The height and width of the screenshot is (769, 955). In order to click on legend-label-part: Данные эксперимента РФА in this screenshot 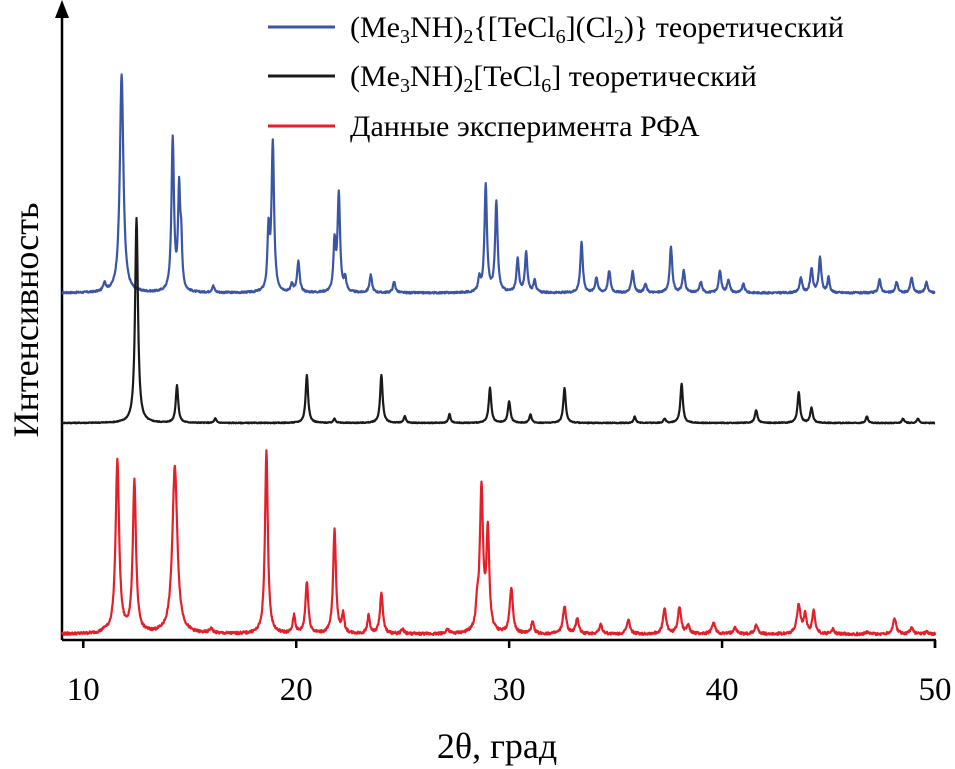, I will do `click(525, 126)`.